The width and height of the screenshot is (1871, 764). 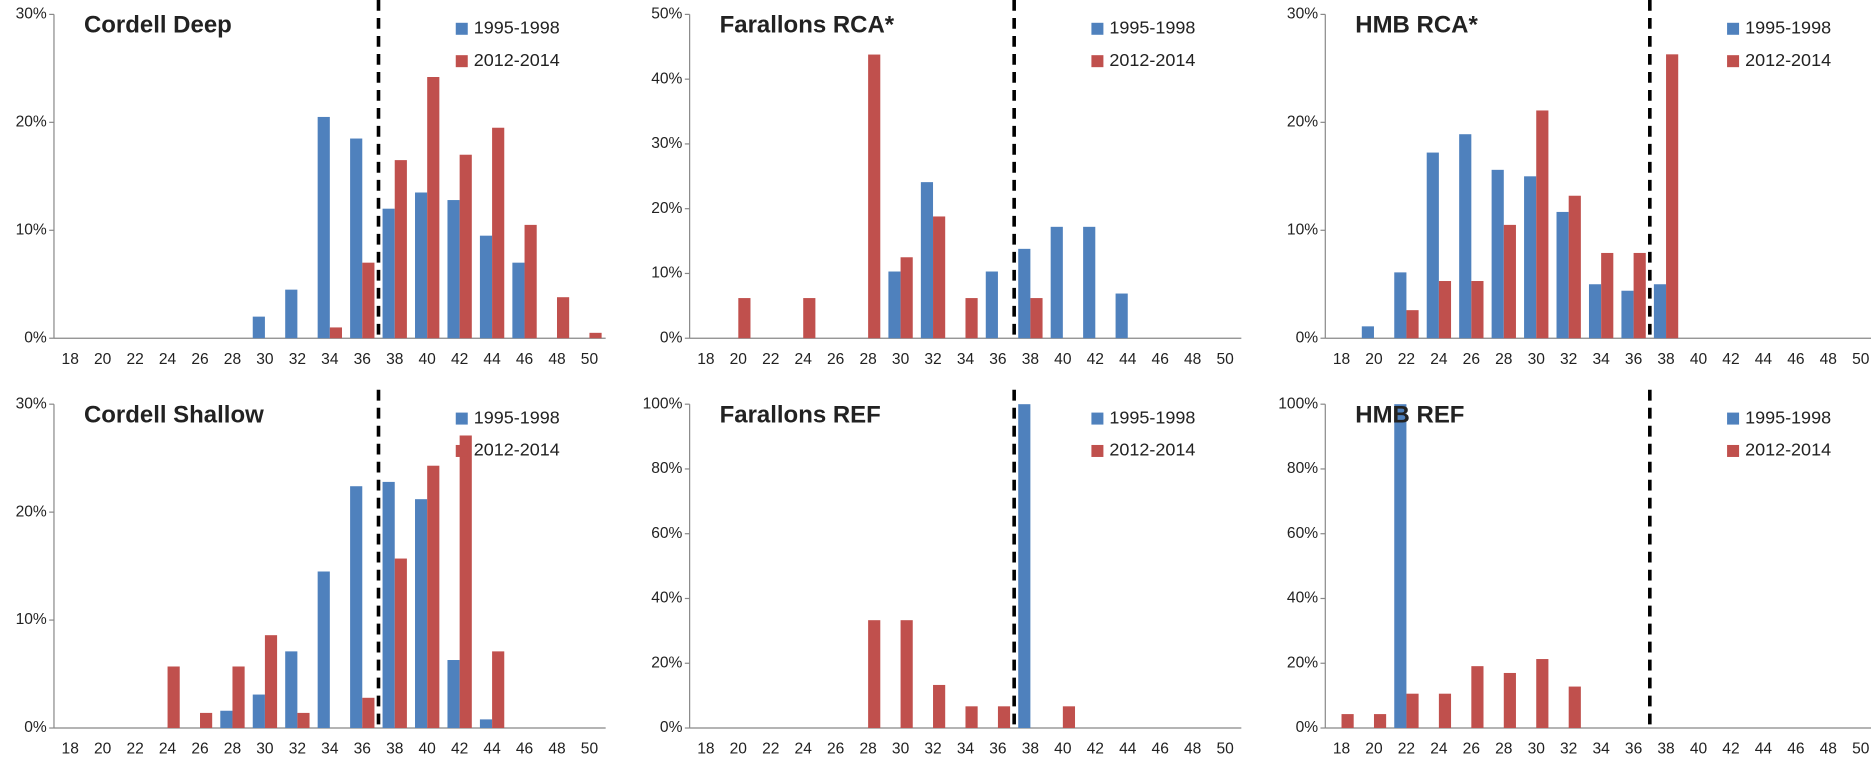 What do you see at coordinates (158, 25) in the screenshot?
I see `chart-title: Cordell Deep` at bounding box center [158, 25].